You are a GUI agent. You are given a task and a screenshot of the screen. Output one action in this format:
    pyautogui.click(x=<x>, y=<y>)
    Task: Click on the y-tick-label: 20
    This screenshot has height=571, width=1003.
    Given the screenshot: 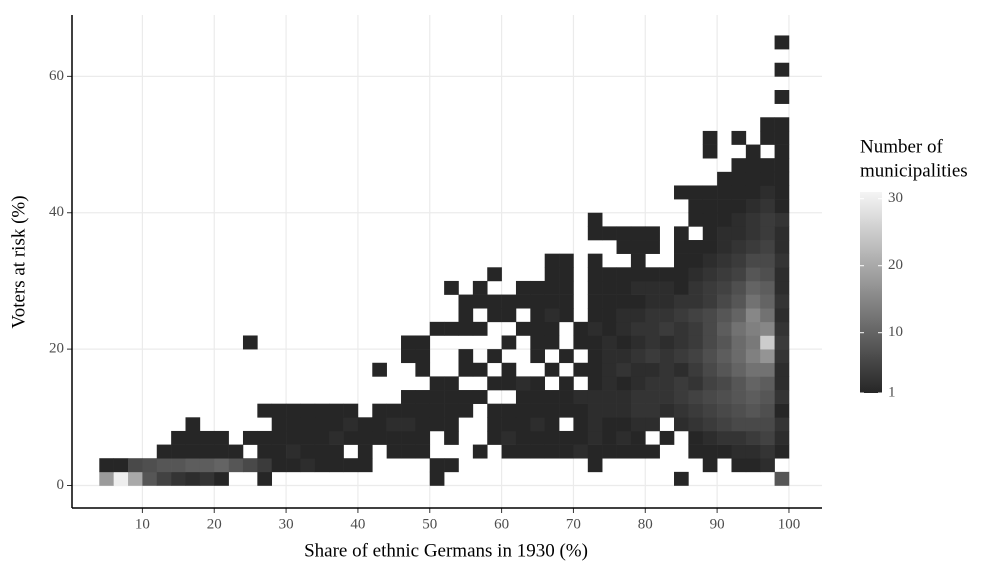 What is the action you would take?
    pyautogui.click(x=56, y=349)
    